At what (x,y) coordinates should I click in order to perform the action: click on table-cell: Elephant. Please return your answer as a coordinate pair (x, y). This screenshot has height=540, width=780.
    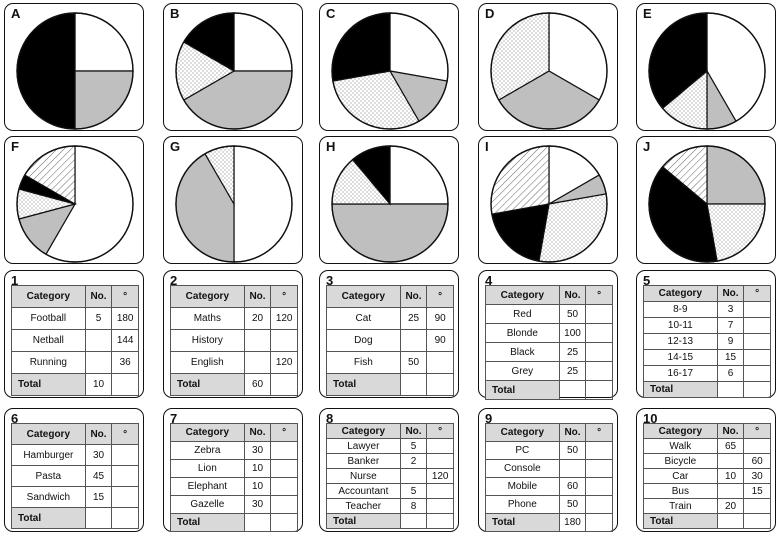
    Looking at the image, I should click on (207, 486).